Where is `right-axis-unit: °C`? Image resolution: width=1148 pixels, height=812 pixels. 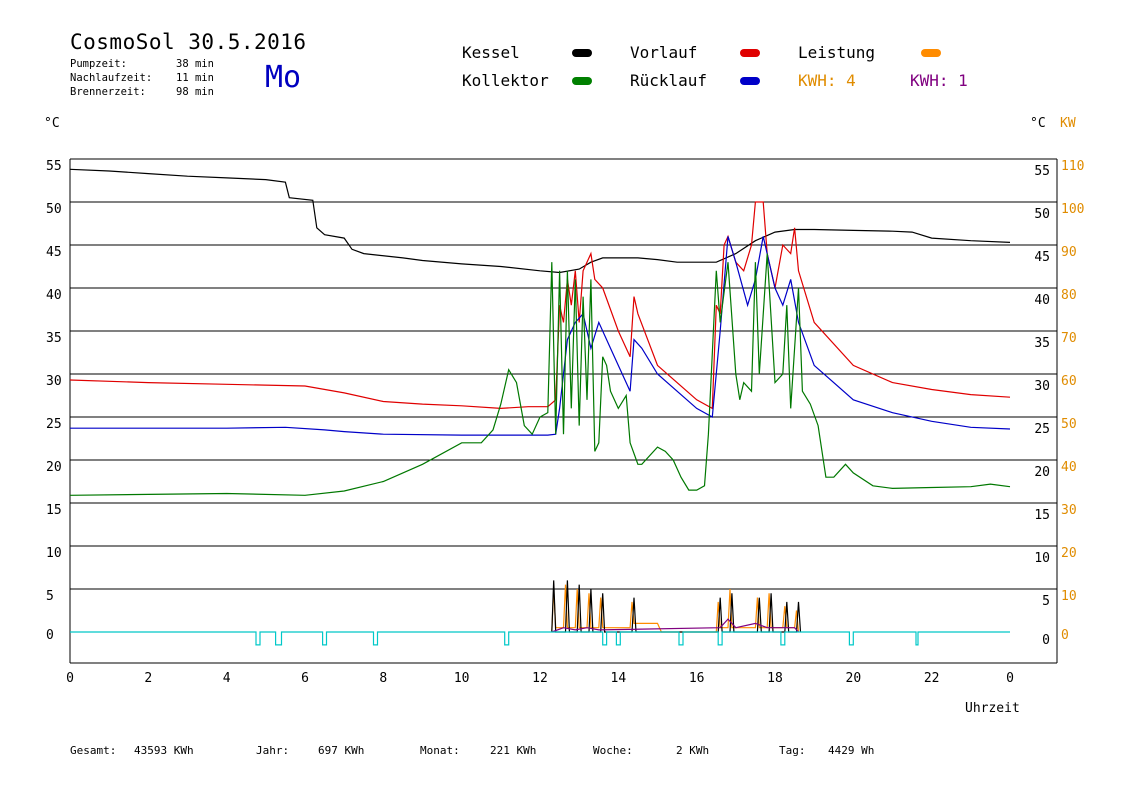
right-axis-unit: °C is located at coordinates (1038, 123).